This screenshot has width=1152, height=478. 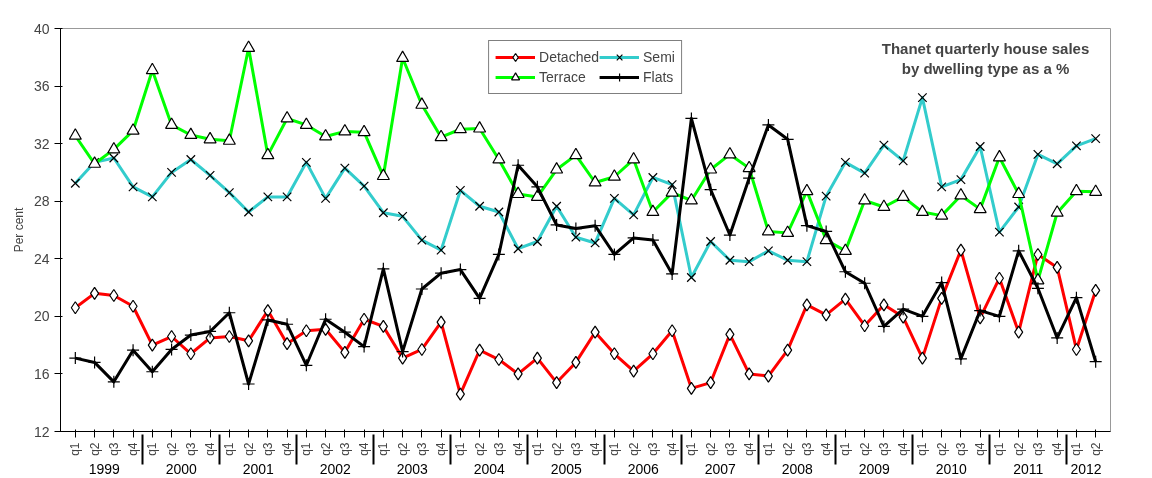 I want to click on category-label: 2004, so click(x=489, y=468).